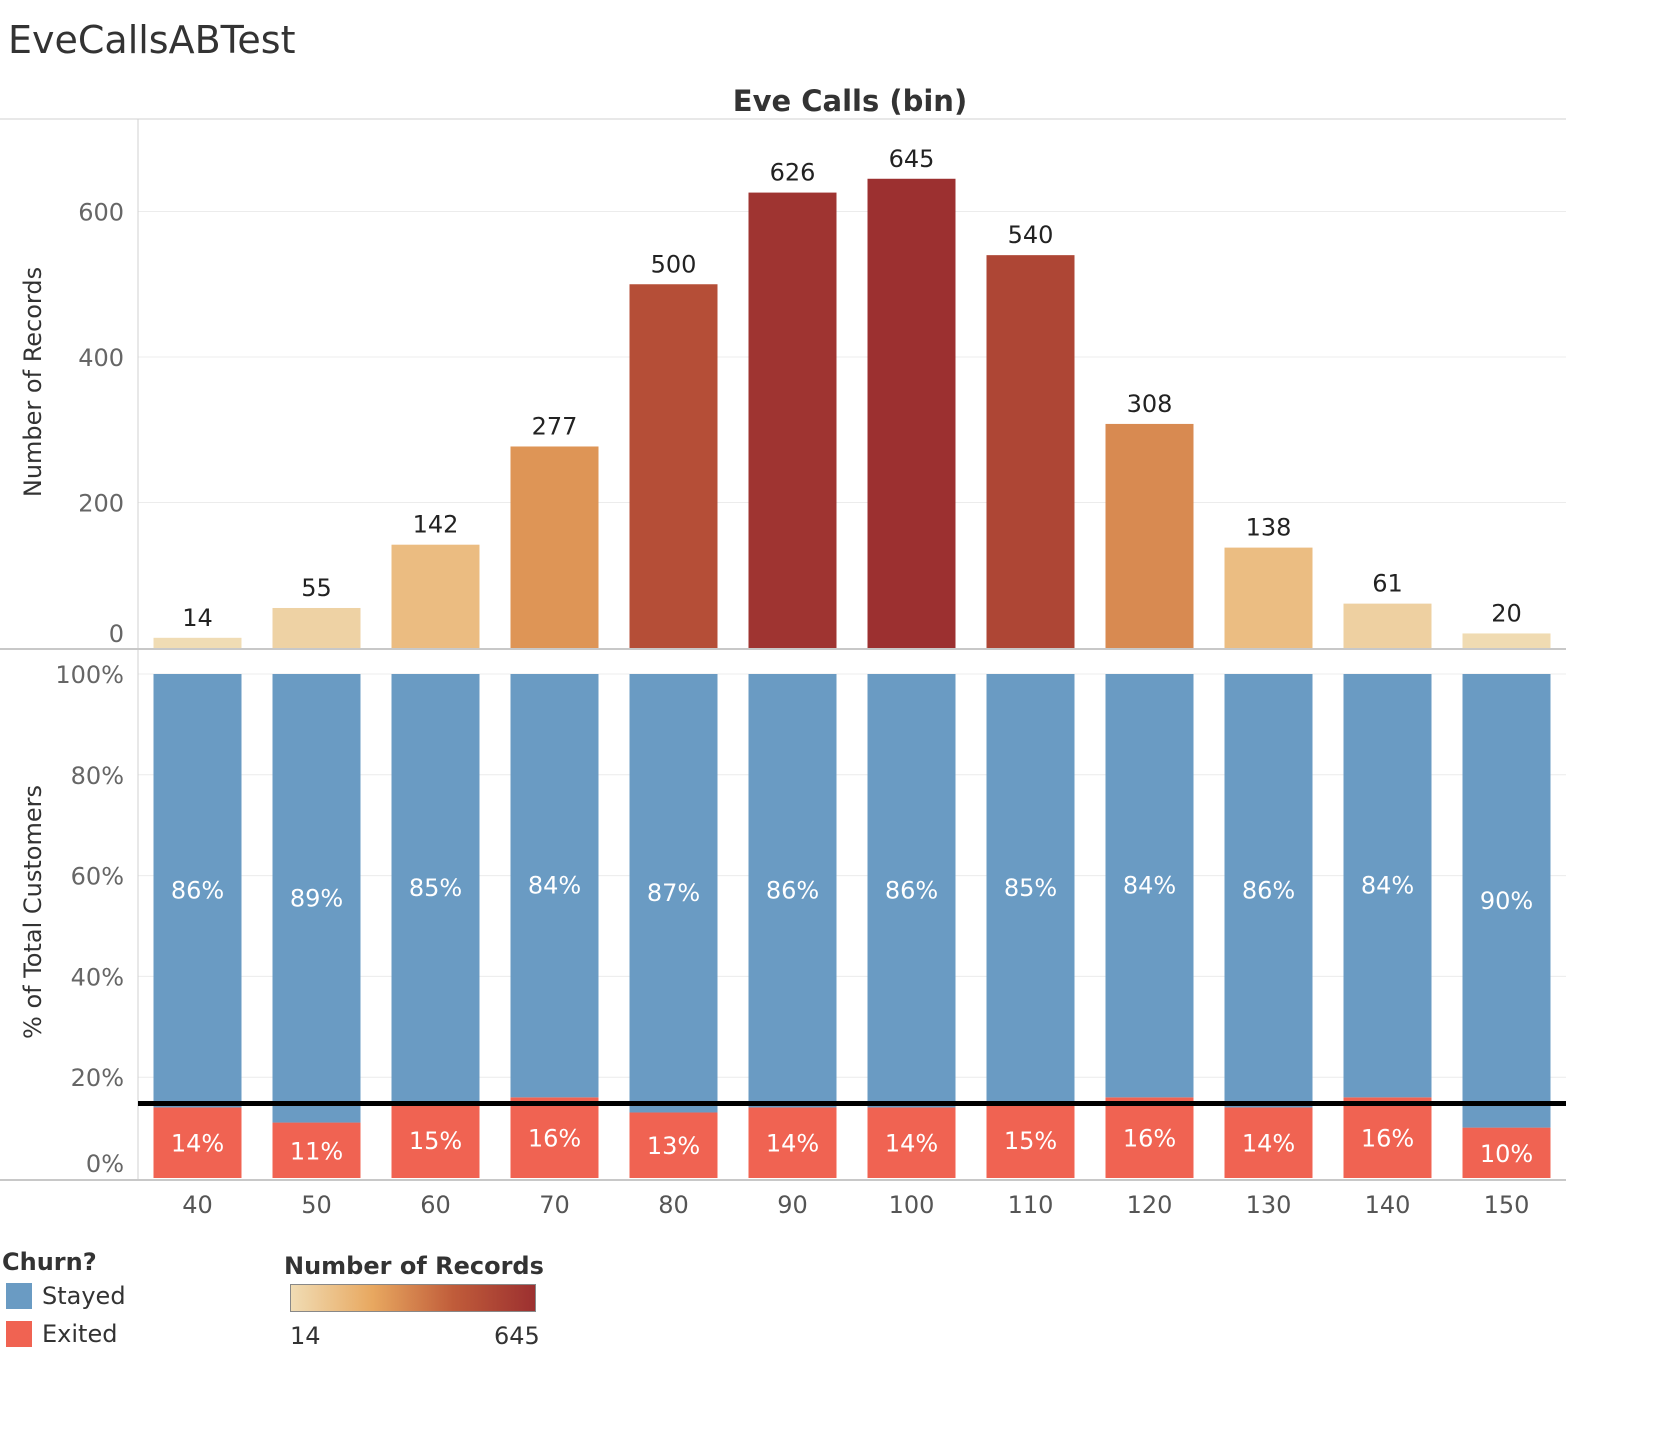 The height and width of the screenshot is (1436, 1662). What do you see at coordinates (101, 504) in the screenshot?
I see `top-y-tick-label: 200` at bounding box center [101, 504].